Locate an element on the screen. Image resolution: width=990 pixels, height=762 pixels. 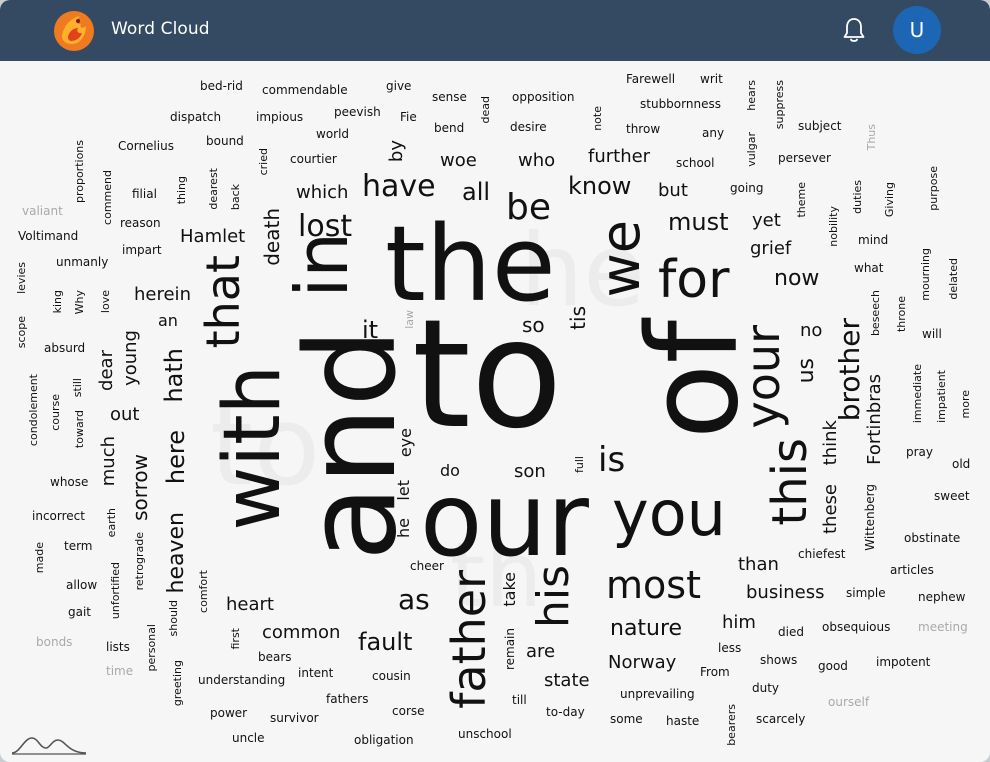
cloud-word: state is located at coordinates (567, 680).